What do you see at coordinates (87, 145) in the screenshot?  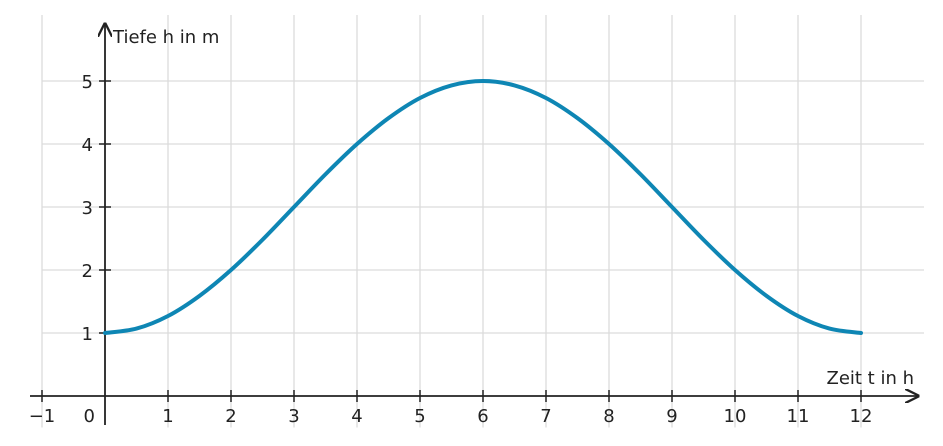 I see `y-tick-label: 4` at bounding box center [87, 145].